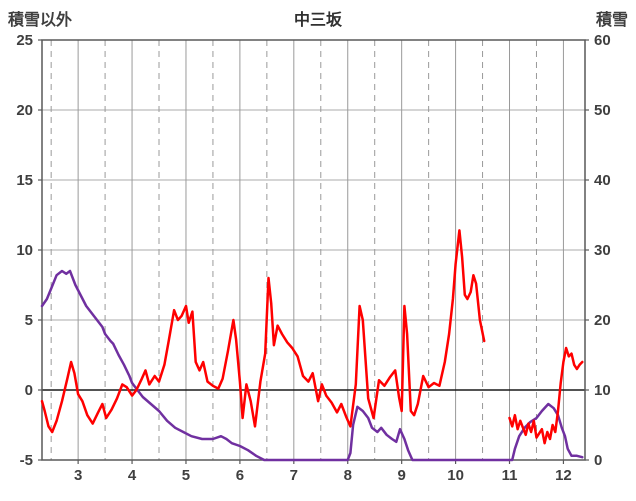 The width and height of the screenshot is (636, 501). Describe the element at coordinates (602, 40) in the screenshot. I see `right-axis-tick-label: 60` at that location.